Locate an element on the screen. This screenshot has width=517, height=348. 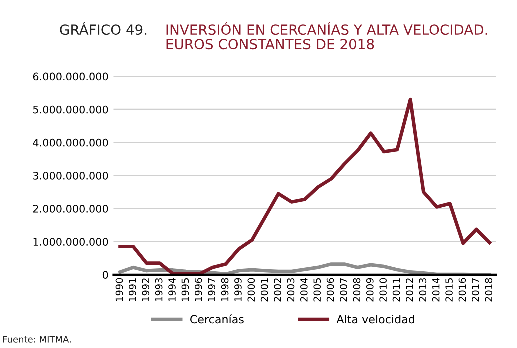
x-tick-label: 2016 is located at coordinates (462, 290).